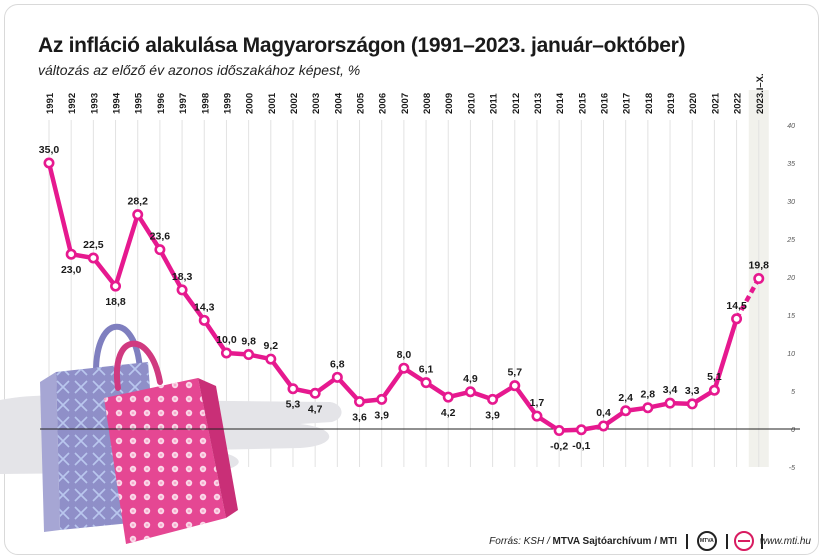 This screenshot has height=560, width=825. I want to click on x-tick-label: 1993, so click(94, 103).